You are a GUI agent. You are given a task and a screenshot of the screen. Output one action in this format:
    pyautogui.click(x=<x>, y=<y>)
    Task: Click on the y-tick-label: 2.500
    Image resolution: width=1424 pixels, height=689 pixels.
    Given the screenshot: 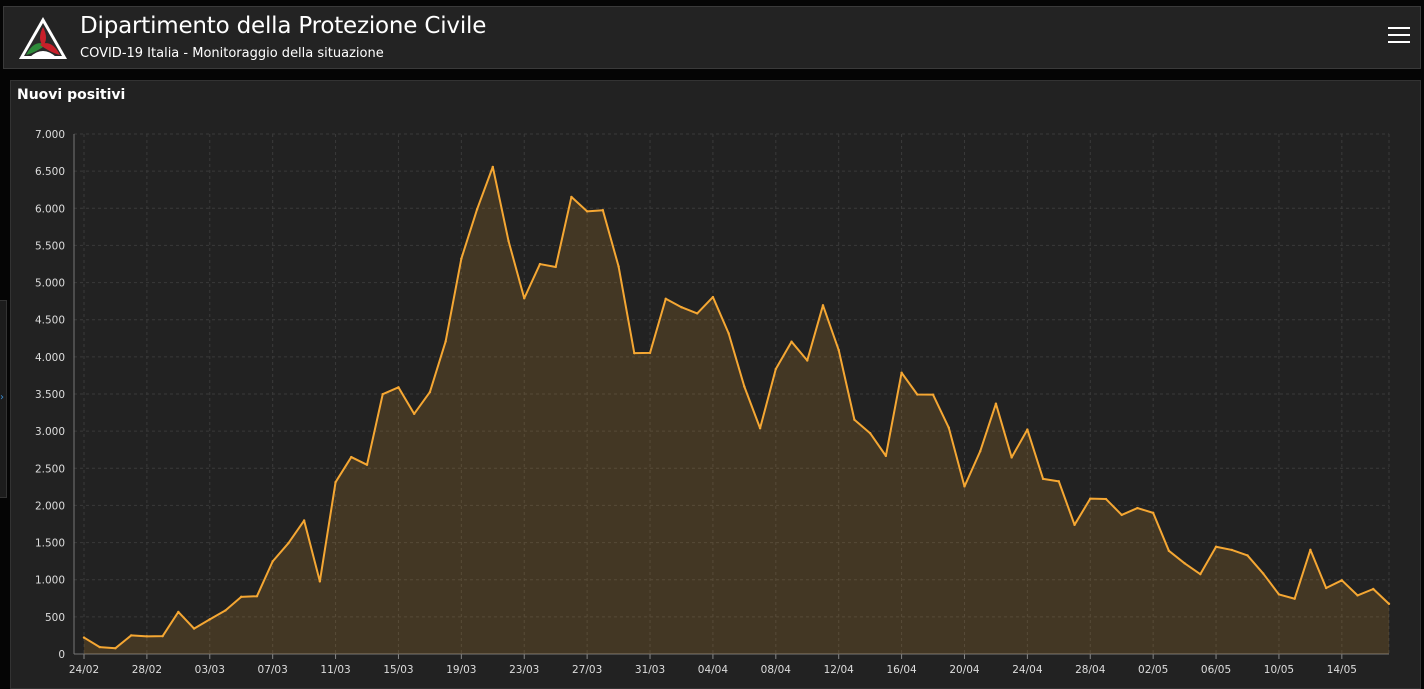 What is the action you would take?
    pyautogui.click(x=50, y=469)
    